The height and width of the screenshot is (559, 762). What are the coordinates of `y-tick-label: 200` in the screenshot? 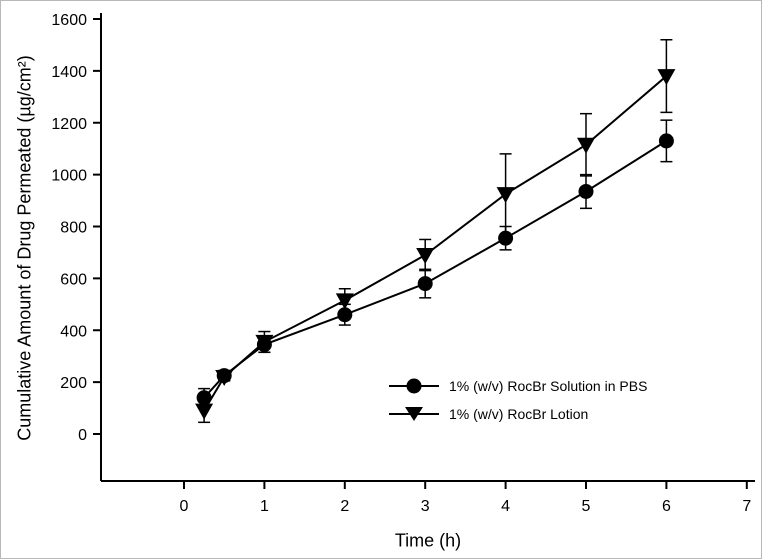 It's located at (73, 383).